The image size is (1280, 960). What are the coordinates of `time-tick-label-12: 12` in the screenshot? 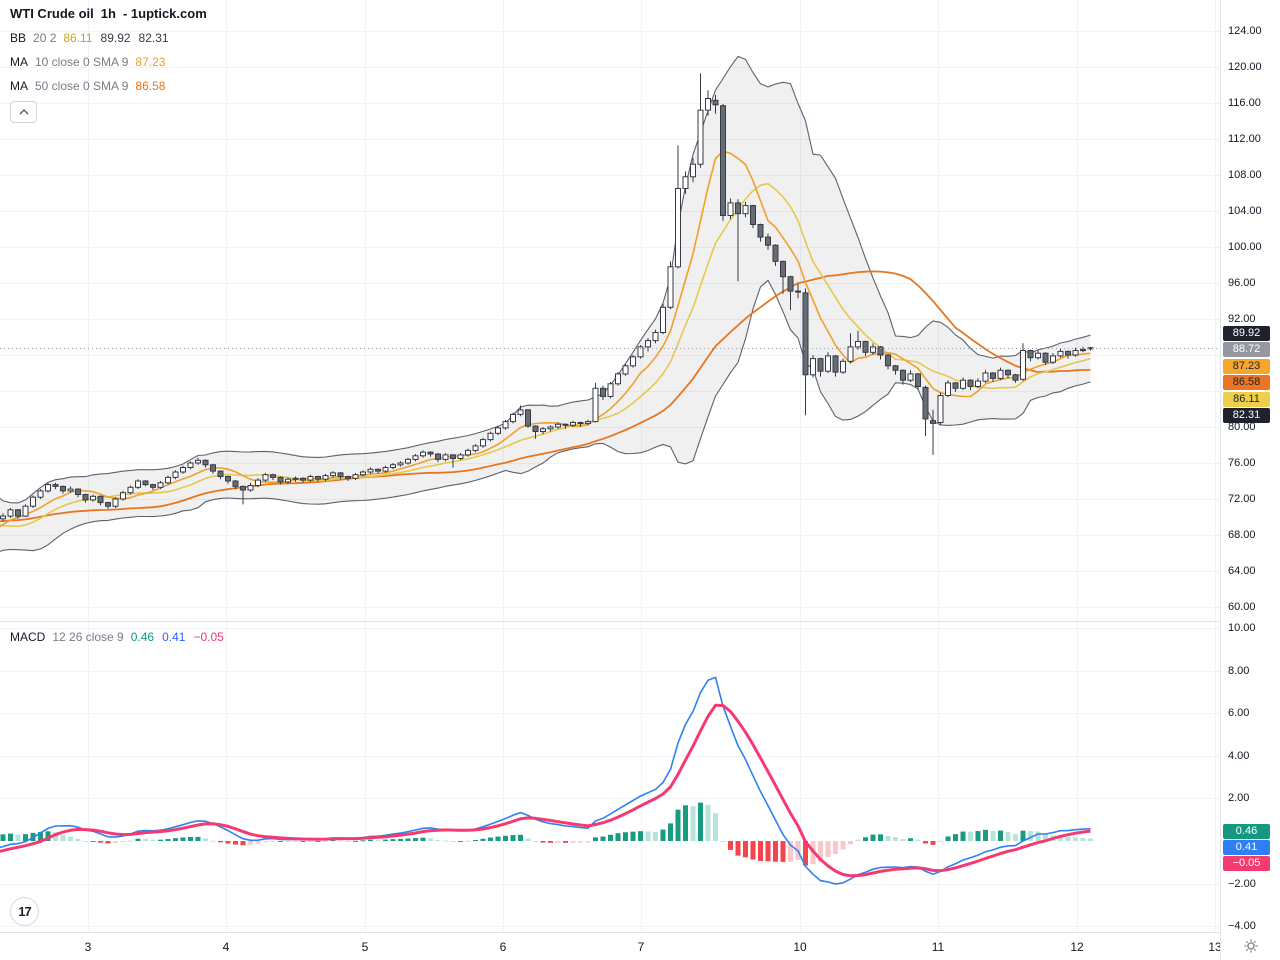 It's located at (1077, 947).